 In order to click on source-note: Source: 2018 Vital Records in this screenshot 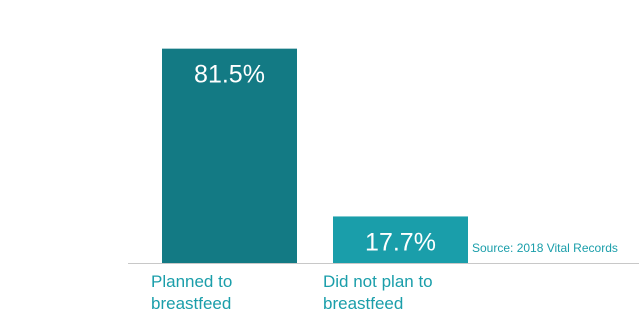, I will do `click(545, 248)`.